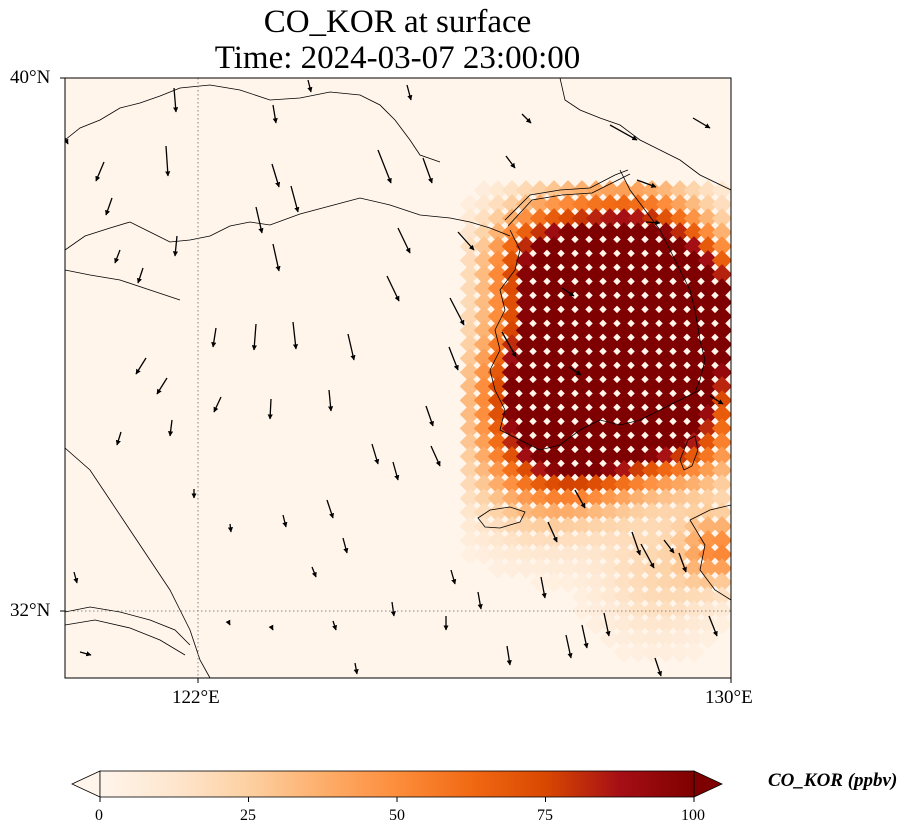 The height and width of the screenshot is (836, 920). Describe the element at coordinates (645, 134) in the screenshot. I see `coastline-manchuria` at that location.